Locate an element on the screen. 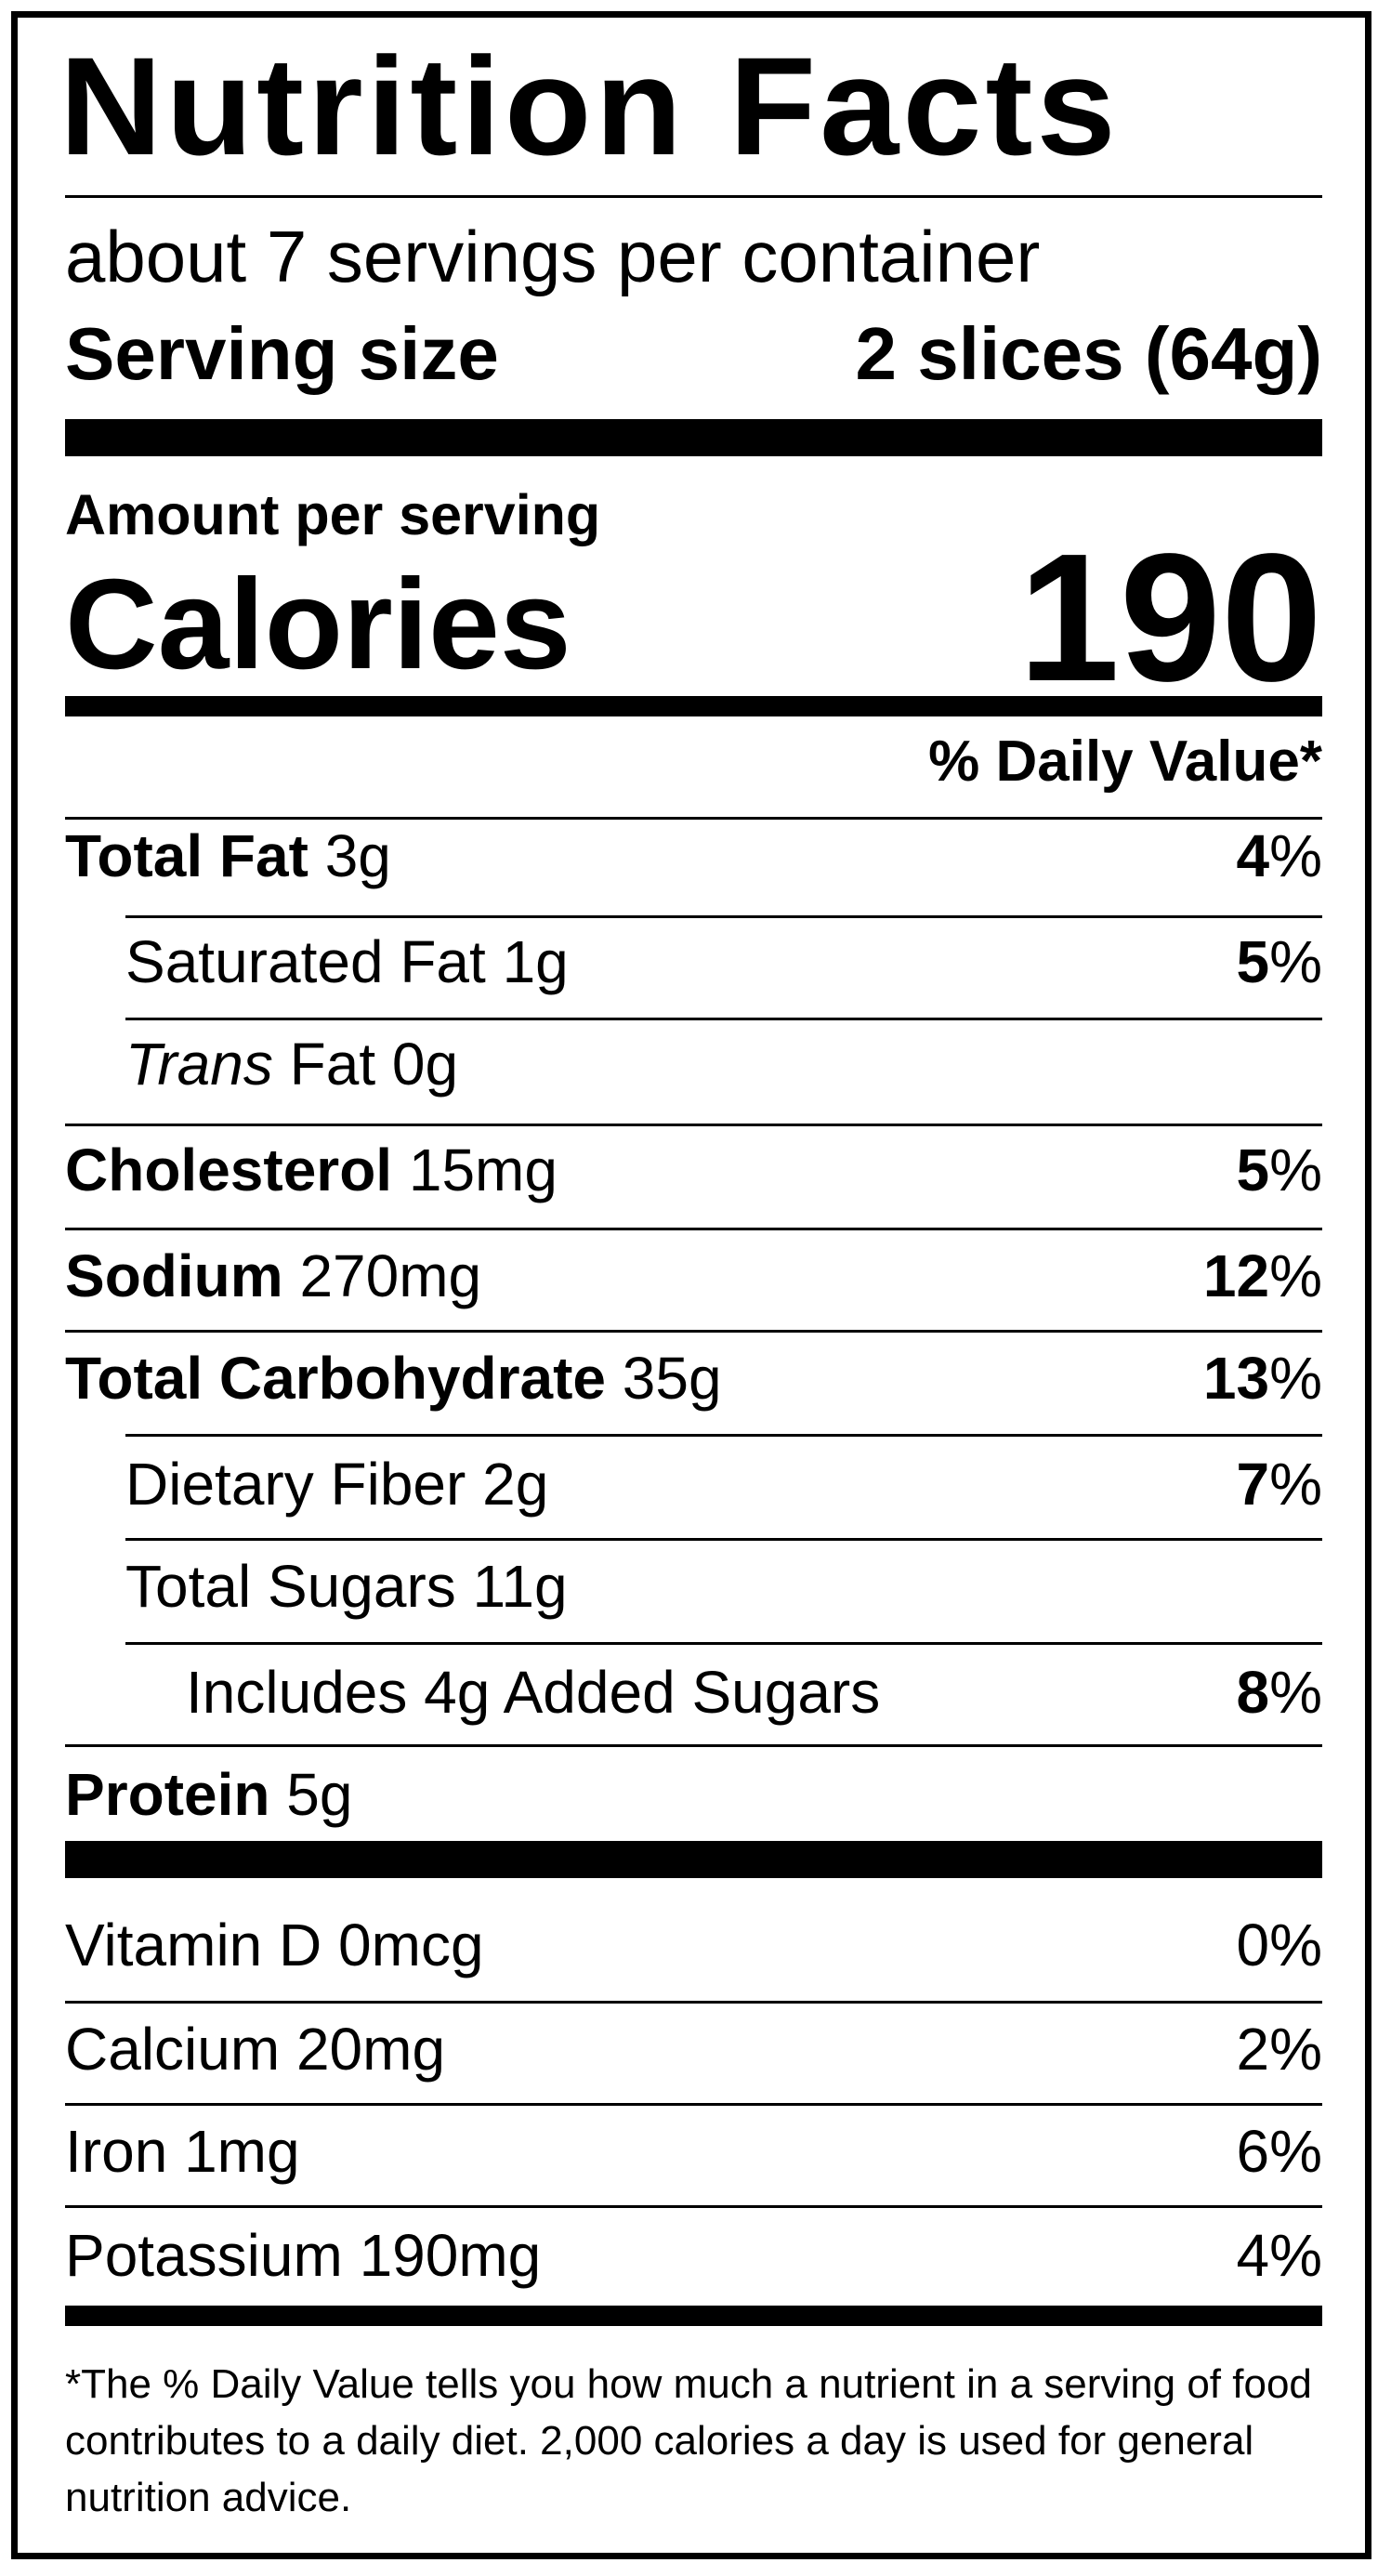 The height and width of the screenshot is (2576, 1391). nutrient-amount: 11g is located at coordinates (520, 1586).